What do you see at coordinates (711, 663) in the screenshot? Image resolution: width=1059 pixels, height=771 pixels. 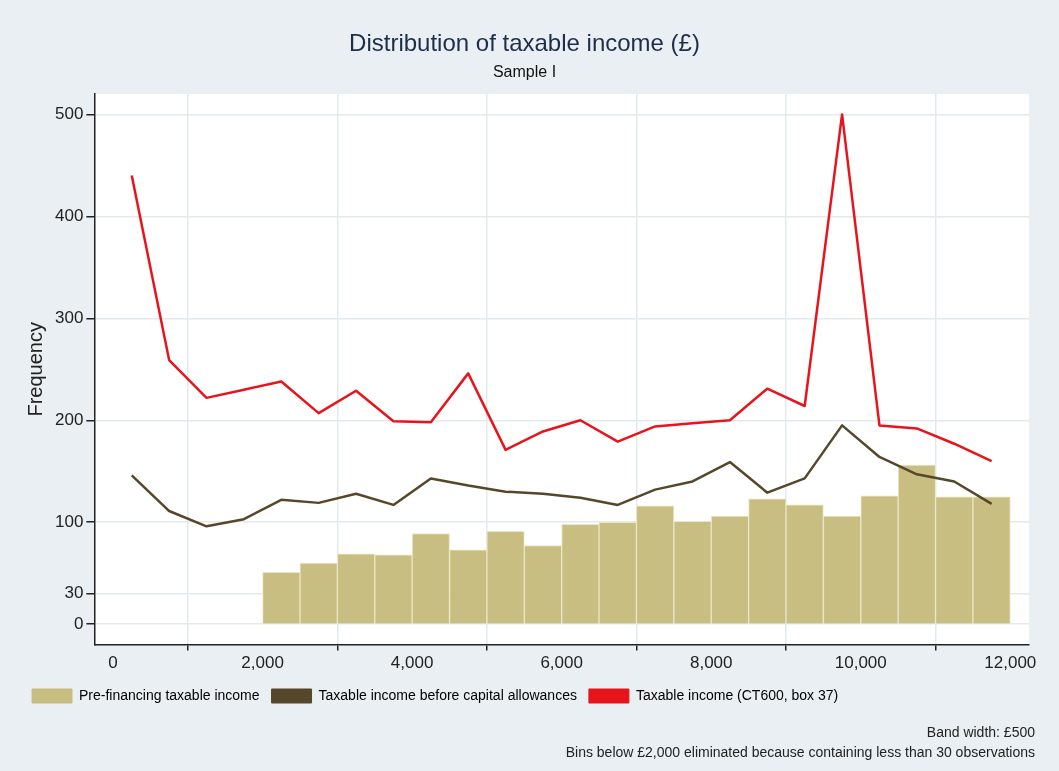 I see `x-tick-label: 8,000` at bounding box center [711, 663].